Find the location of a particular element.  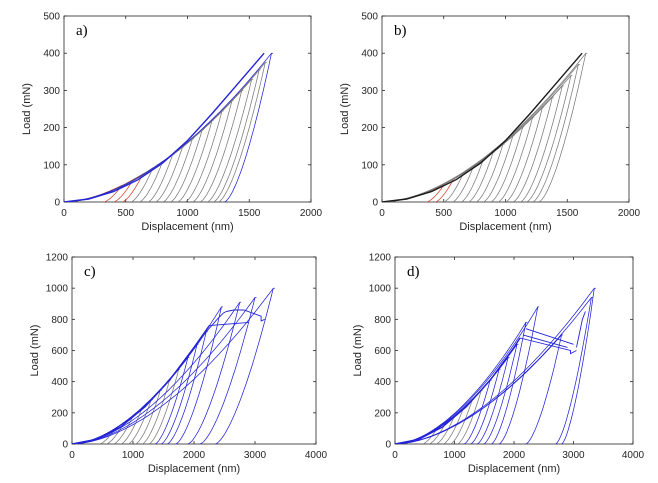

panel-label: c) is located at coordinates (90, 272).